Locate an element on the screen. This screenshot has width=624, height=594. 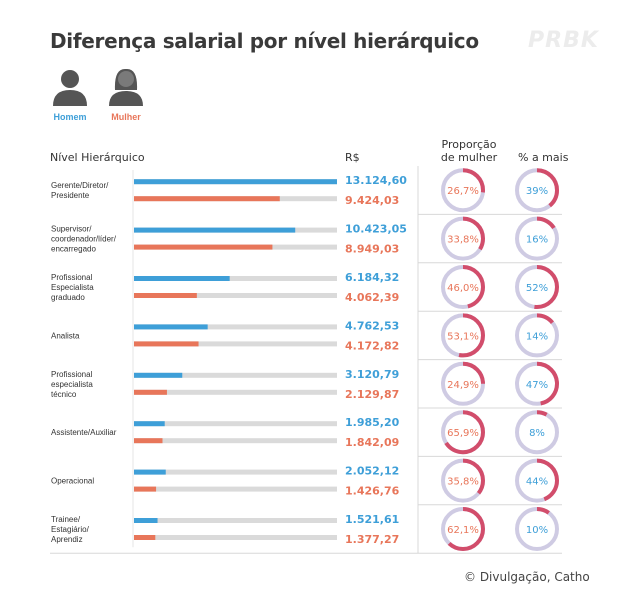
category-label: graduado is located at coordinates (68, 297).